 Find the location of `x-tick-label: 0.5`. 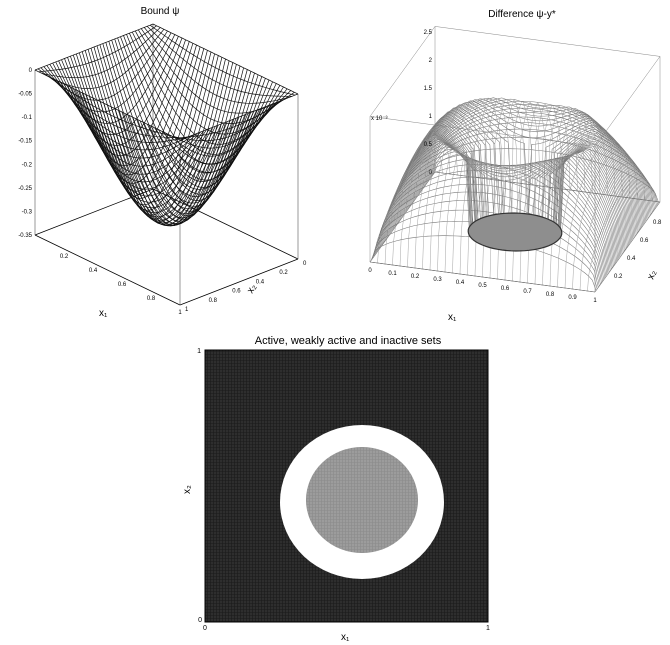

x-tick-label: 0.5 is located at coordinates (482, 286).